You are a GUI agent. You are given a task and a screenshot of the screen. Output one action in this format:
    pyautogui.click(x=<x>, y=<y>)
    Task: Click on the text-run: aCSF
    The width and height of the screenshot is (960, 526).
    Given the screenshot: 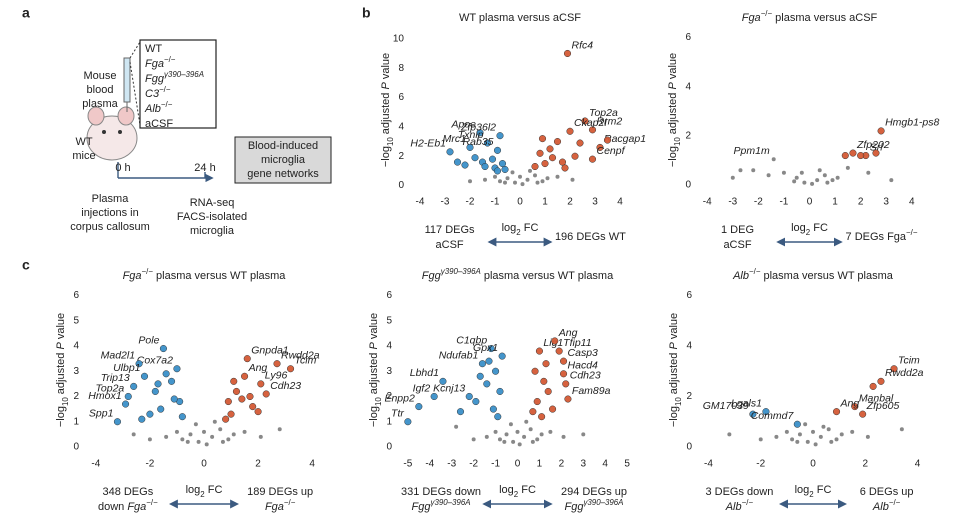 What is the action you would take?
    pyautogui.click(x=159, y=124)
    